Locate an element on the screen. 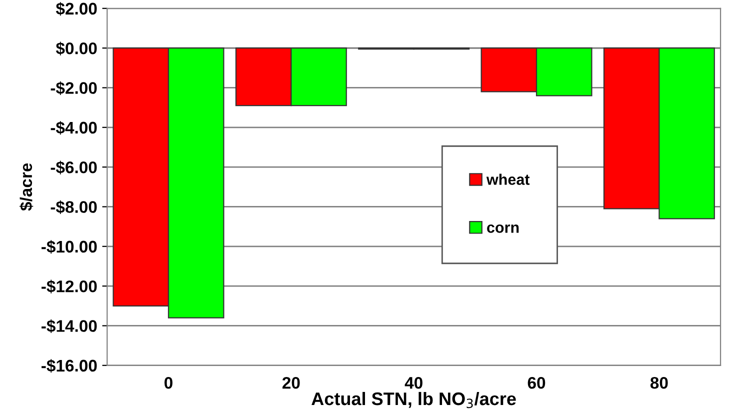 The width and height of the screenshot is (739, 420). x-axis-title: Actual STN, lb NO$_{3}$/acre is located at coordinates (414, 400).